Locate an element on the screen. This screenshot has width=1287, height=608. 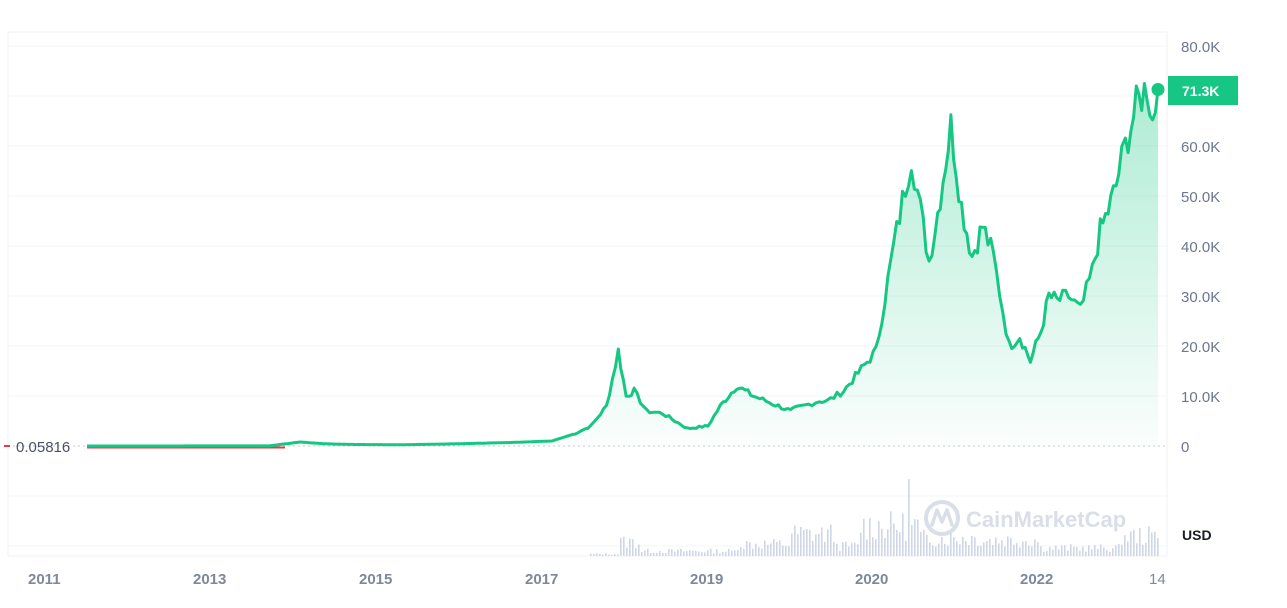
x-tick-2013: 2013 is located at coordinates (209, 579).